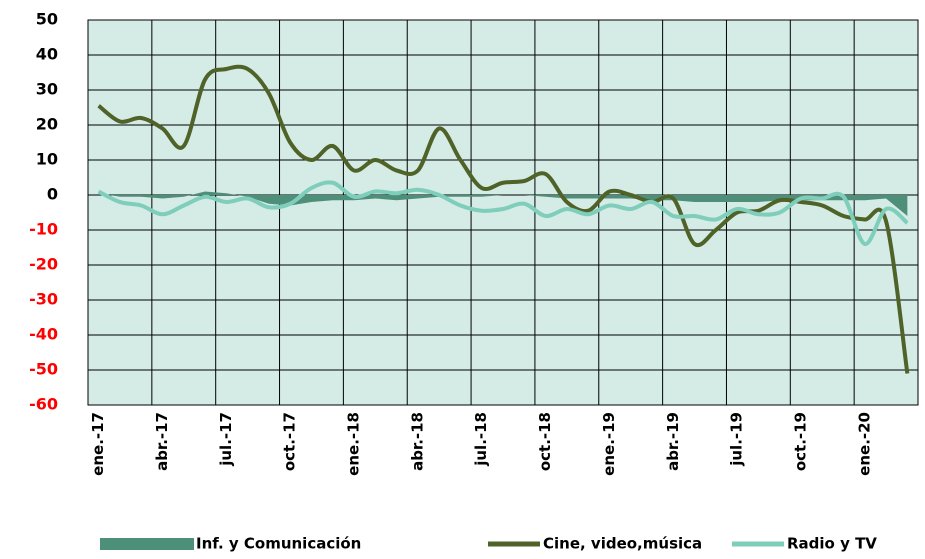 This screenshot has width=925, height=559. Describe the element at coordinates (43, 369) in the screenshot. I see `y-tick-label: -50` at that location.